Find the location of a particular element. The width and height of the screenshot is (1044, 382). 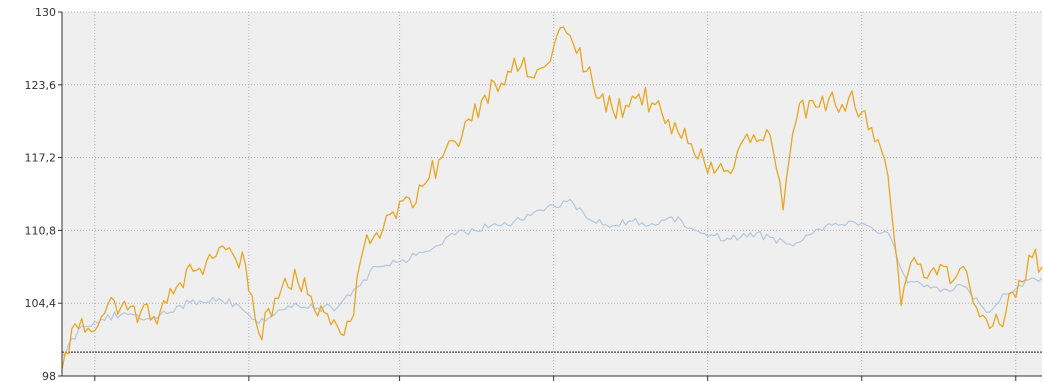

y-tick-label: 123,6 is located at coordinates (41, 85).